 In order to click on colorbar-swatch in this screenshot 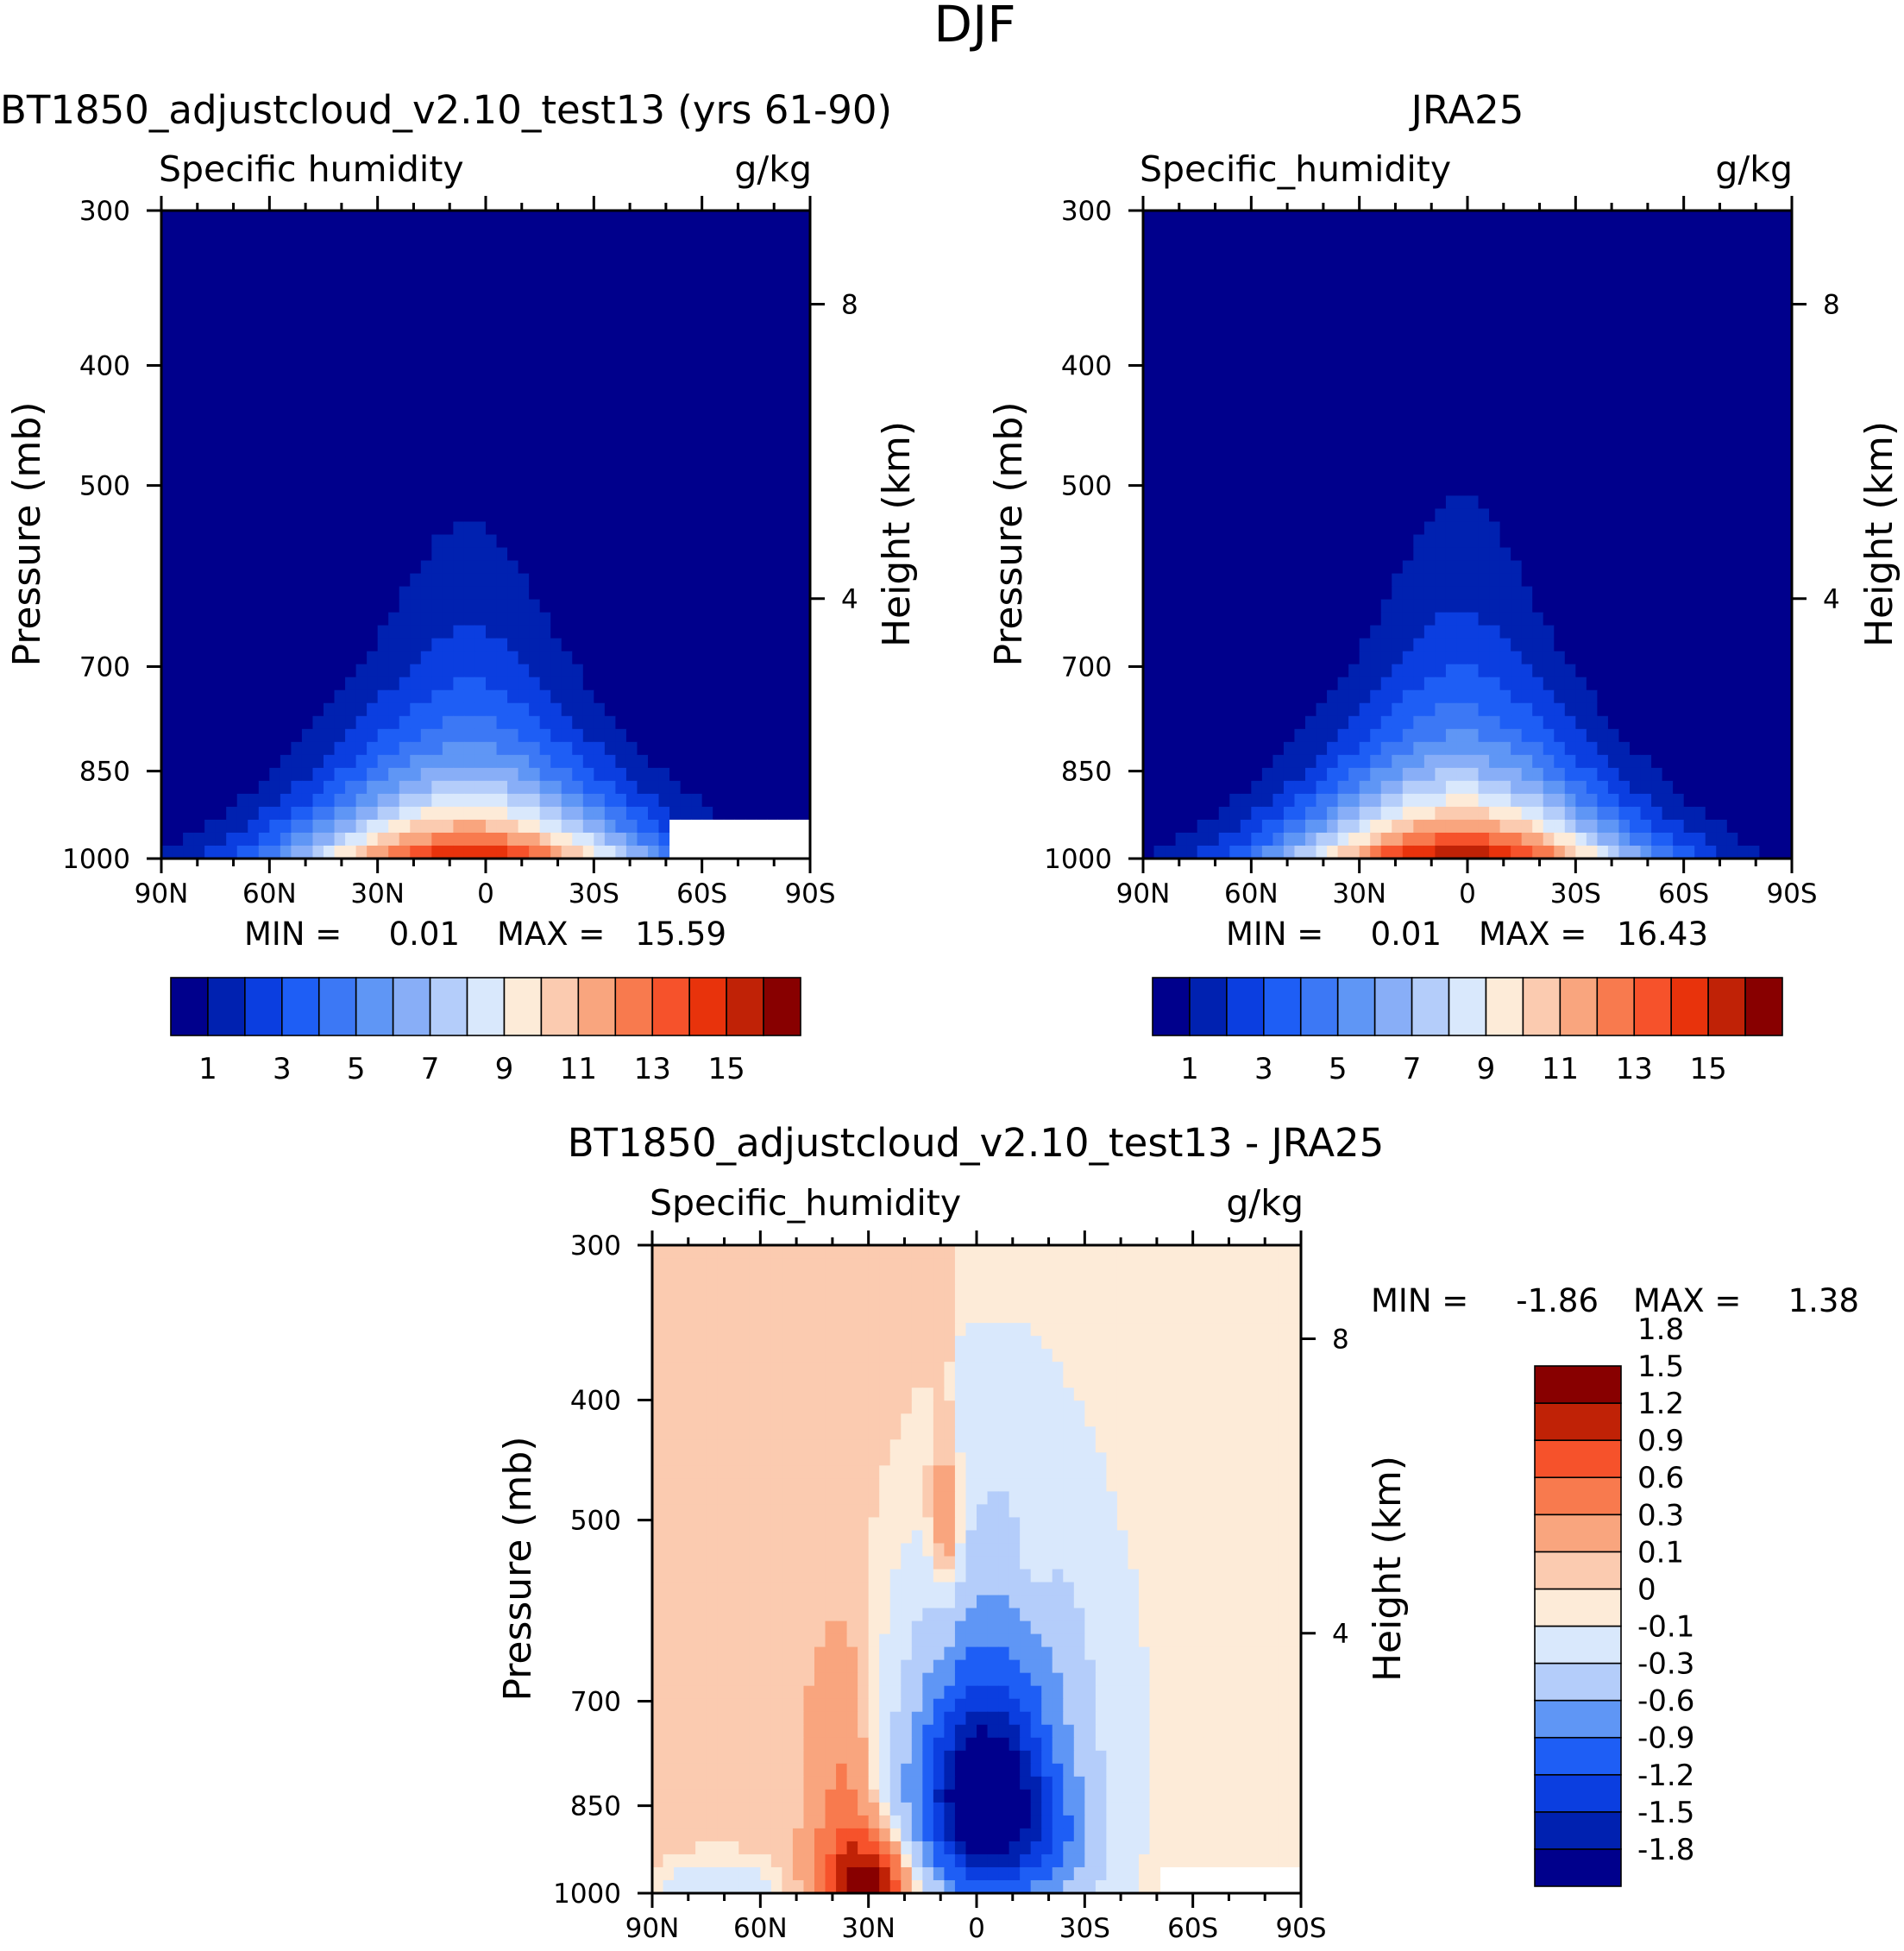, I will do `click(634, 1006)`.